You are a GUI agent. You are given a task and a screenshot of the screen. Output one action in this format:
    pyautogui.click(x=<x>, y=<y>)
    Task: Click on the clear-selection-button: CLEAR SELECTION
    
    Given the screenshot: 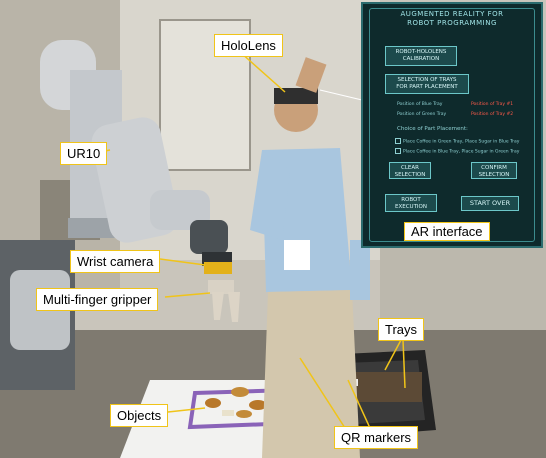 What is the action you would take?
    pyautogui.click(x=410, y=170)
    